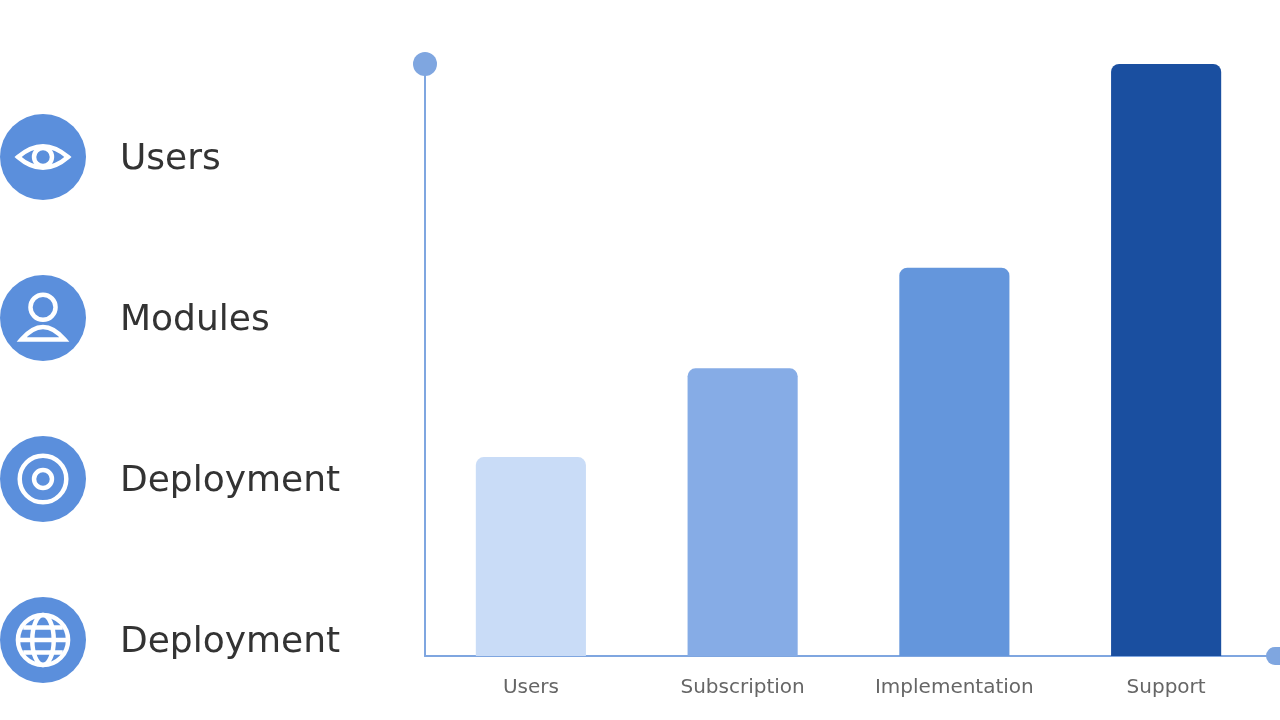 The image size is (1280, 720). I want to click on text: Users, so click(170, 156).